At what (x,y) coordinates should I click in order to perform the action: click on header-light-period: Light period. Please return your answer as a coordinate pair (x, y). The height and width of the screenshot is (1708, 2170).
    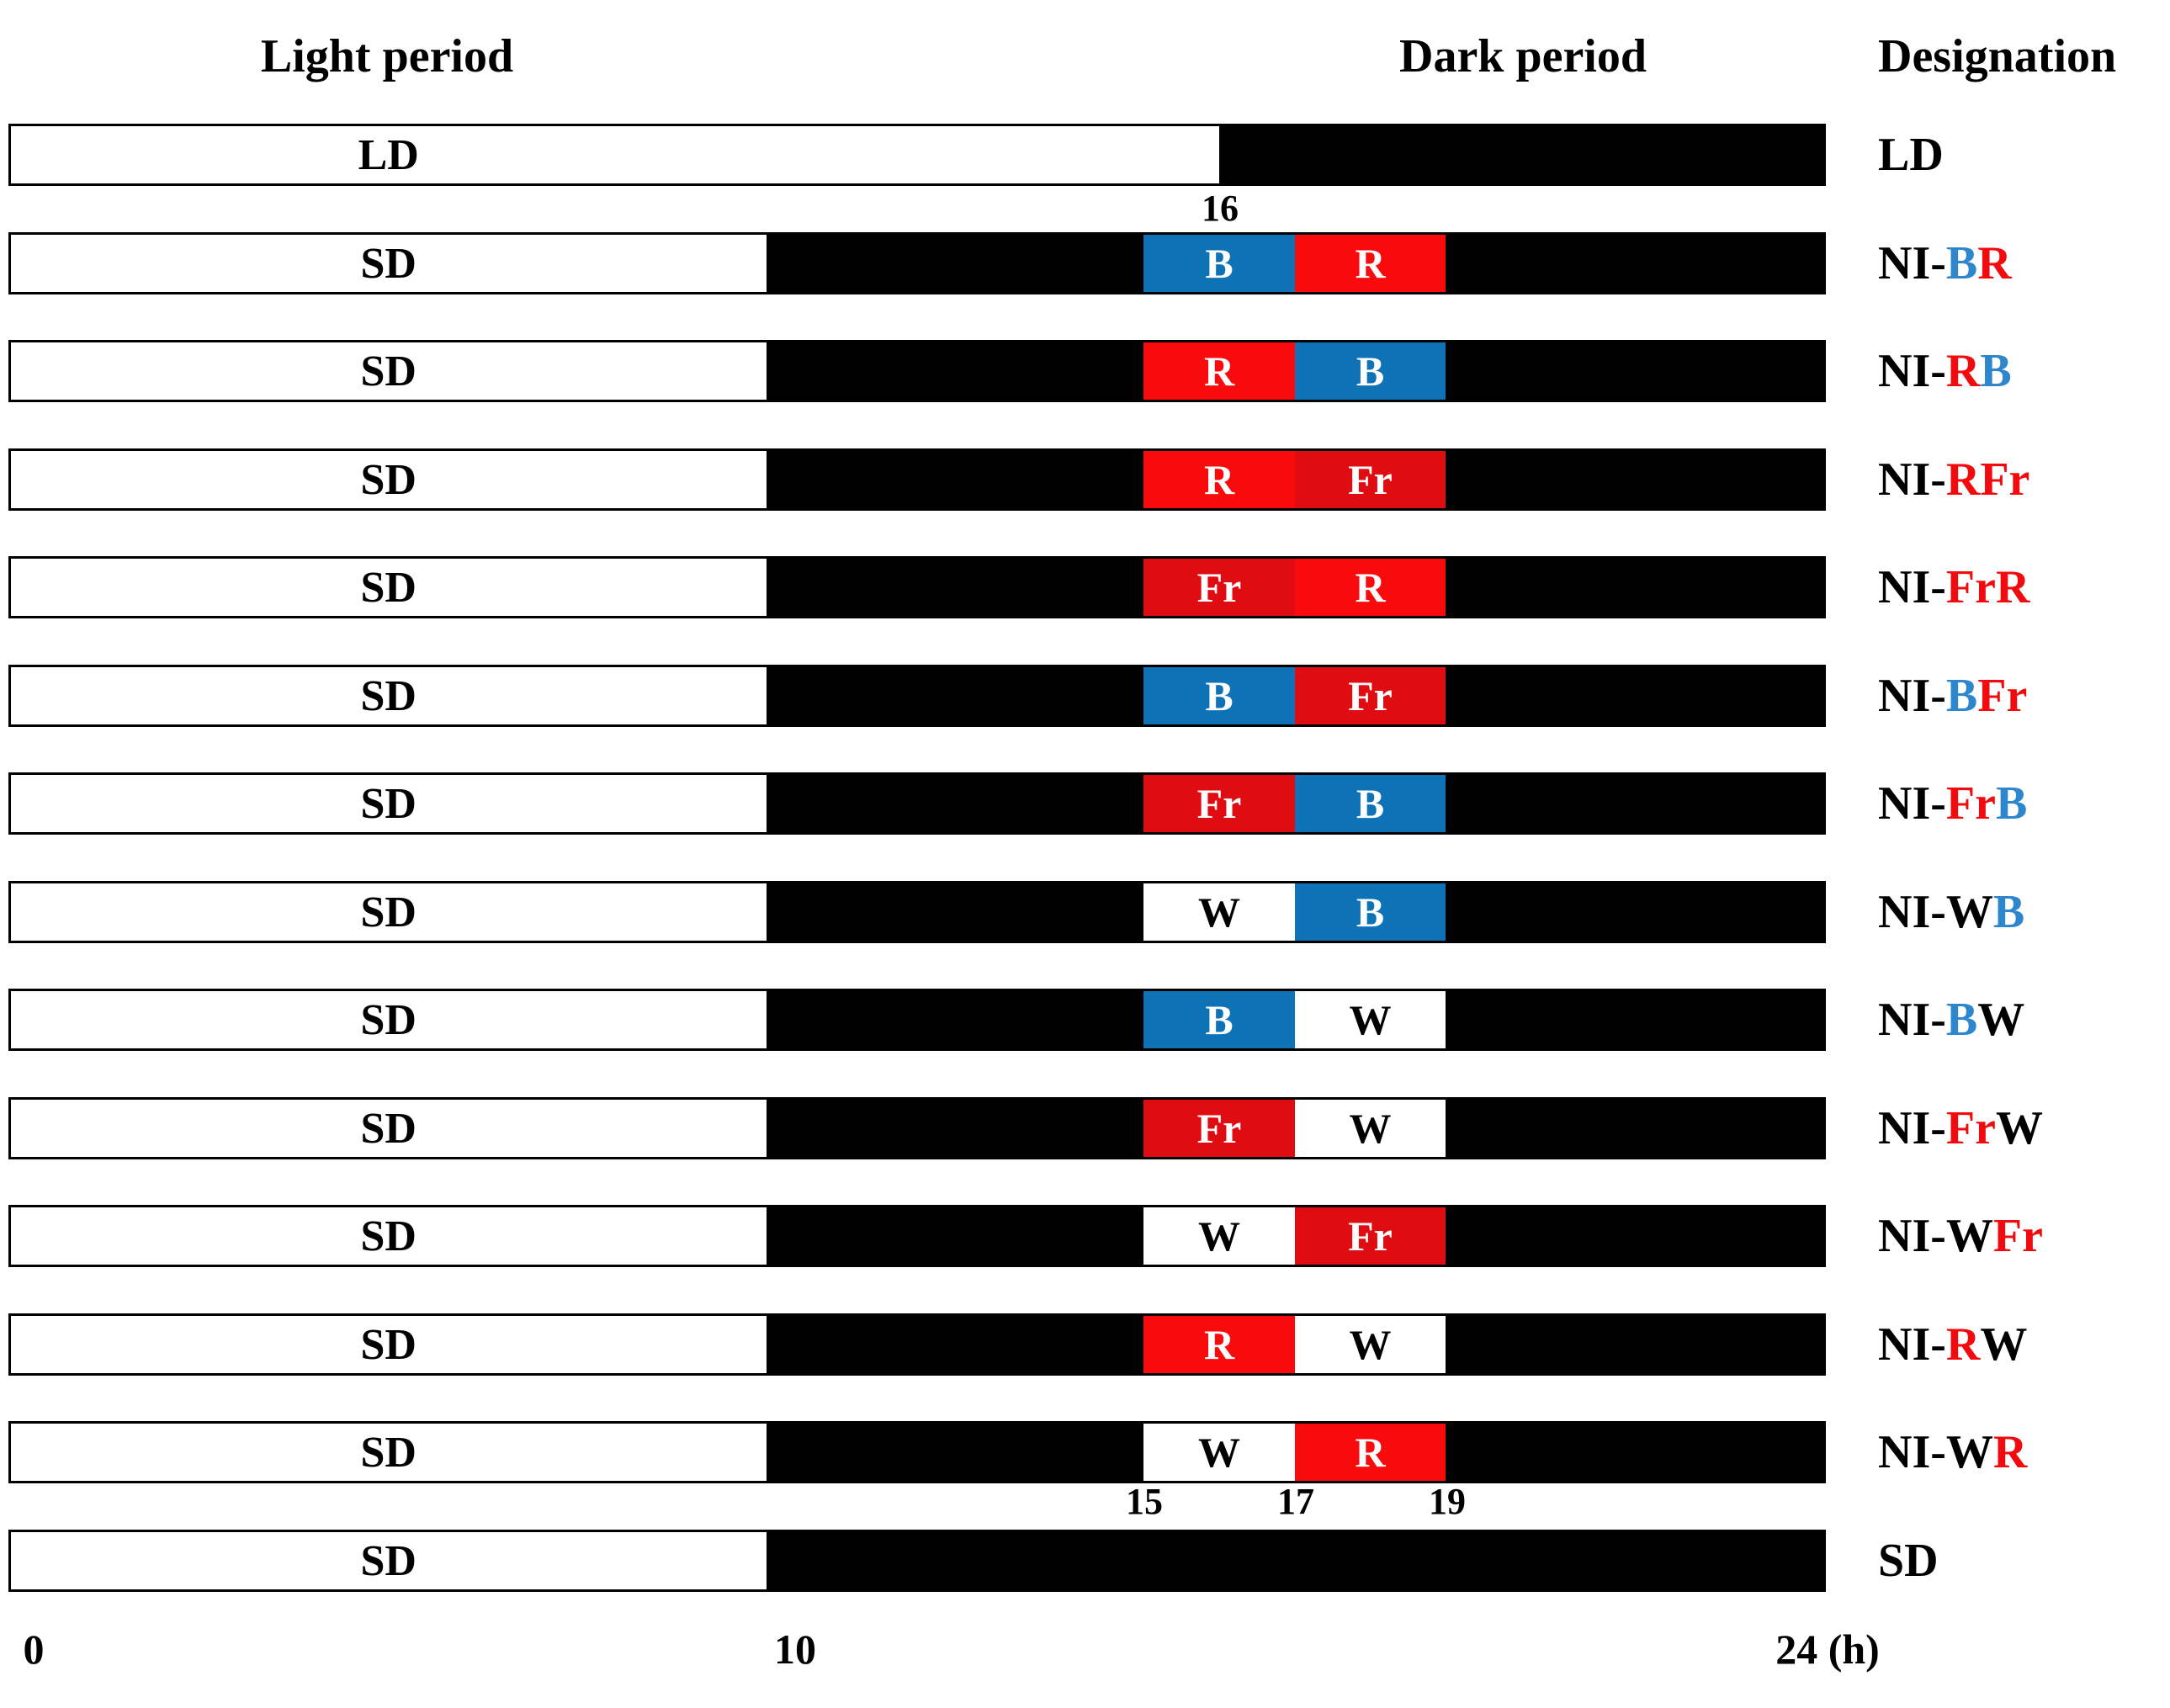
    Looking at the image, I should click on (387, 56).